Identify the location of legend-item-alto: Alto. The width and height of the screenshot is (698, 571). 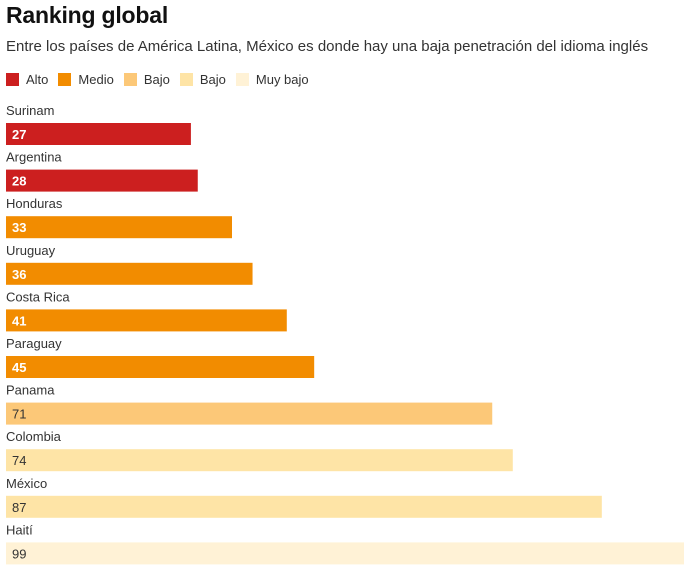
(27, 79).